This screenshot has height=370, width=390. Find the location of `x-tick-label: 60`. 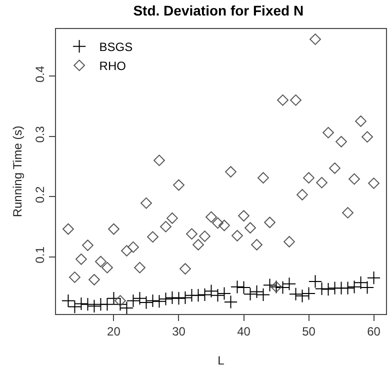

x-tick-label: 60 is located at coordinates (374, 331).